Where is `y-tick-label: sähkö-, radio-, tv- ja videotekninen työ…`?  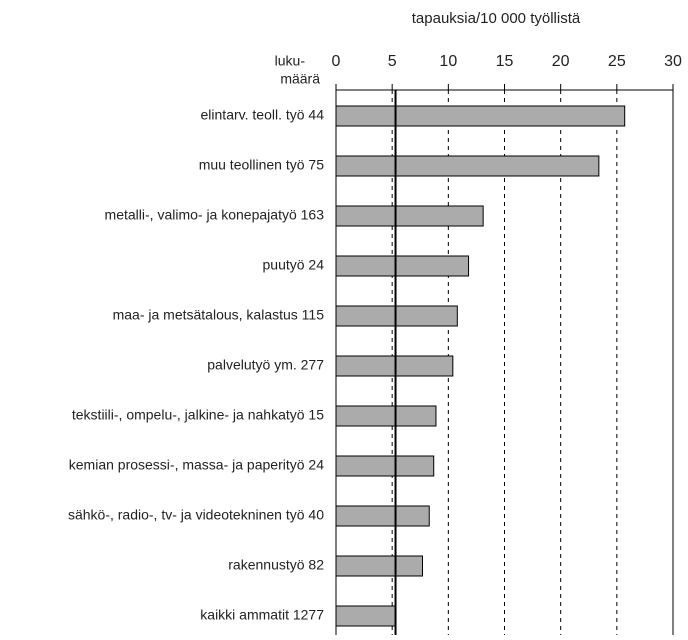
y-tick-label: sähkö-, radio-, tv- ja videotekninen työ… is located at coordinates (196, 515).